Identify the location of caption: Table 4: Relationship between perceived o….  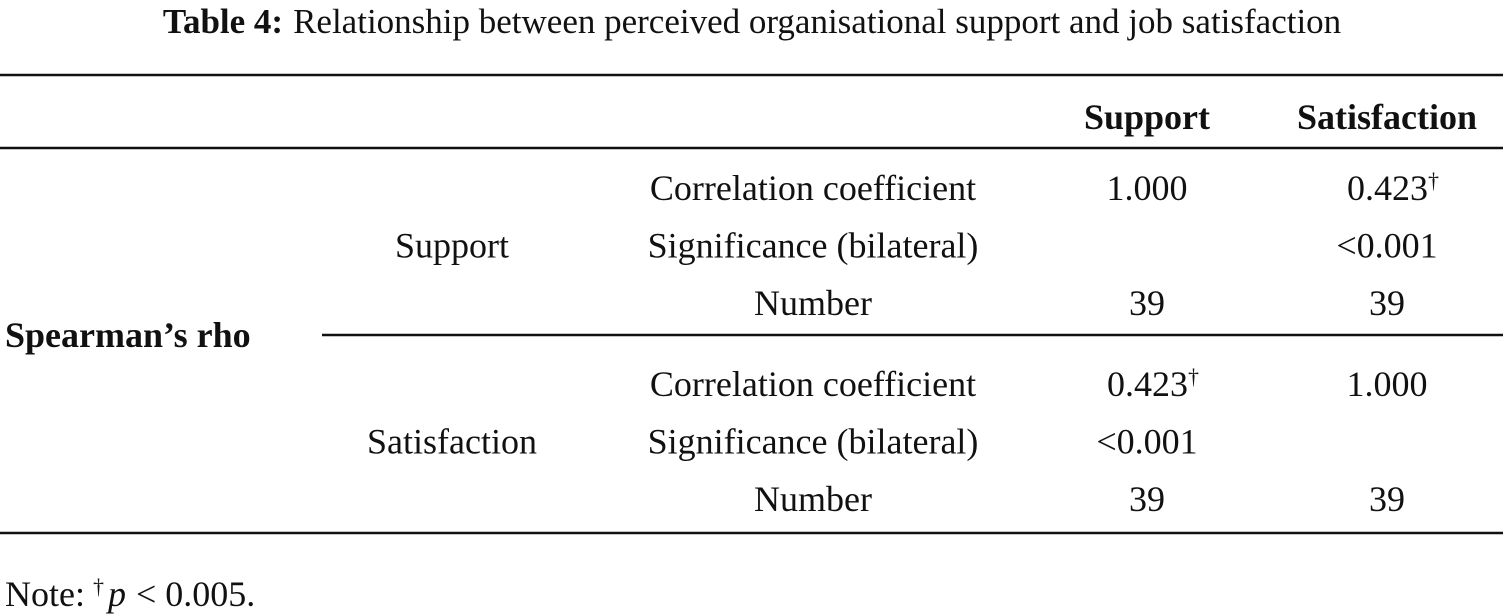
(752, 21).